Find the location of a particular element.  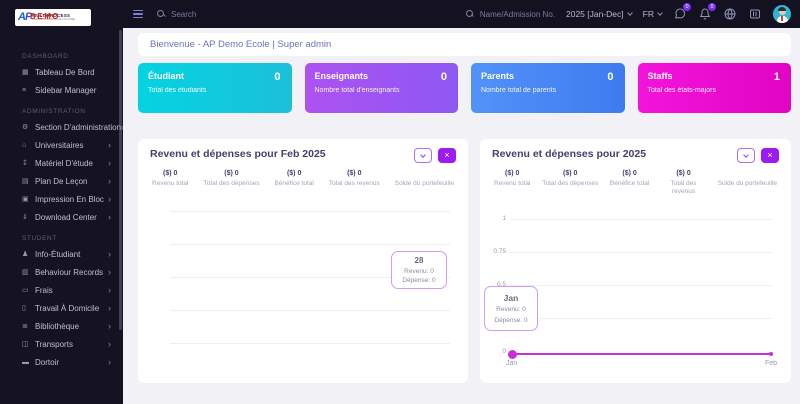

chart-title: Revenu et dépenses pour Feb 2025 is located at coordinates (238, 154).